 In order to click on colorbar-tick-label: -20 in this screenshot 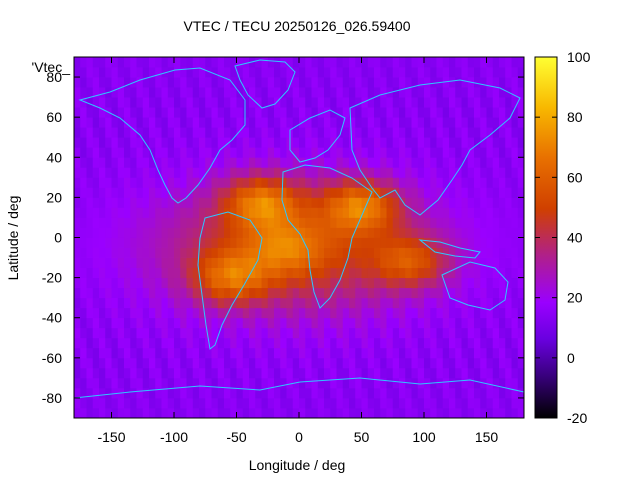, I will do `click(577, 418)`.